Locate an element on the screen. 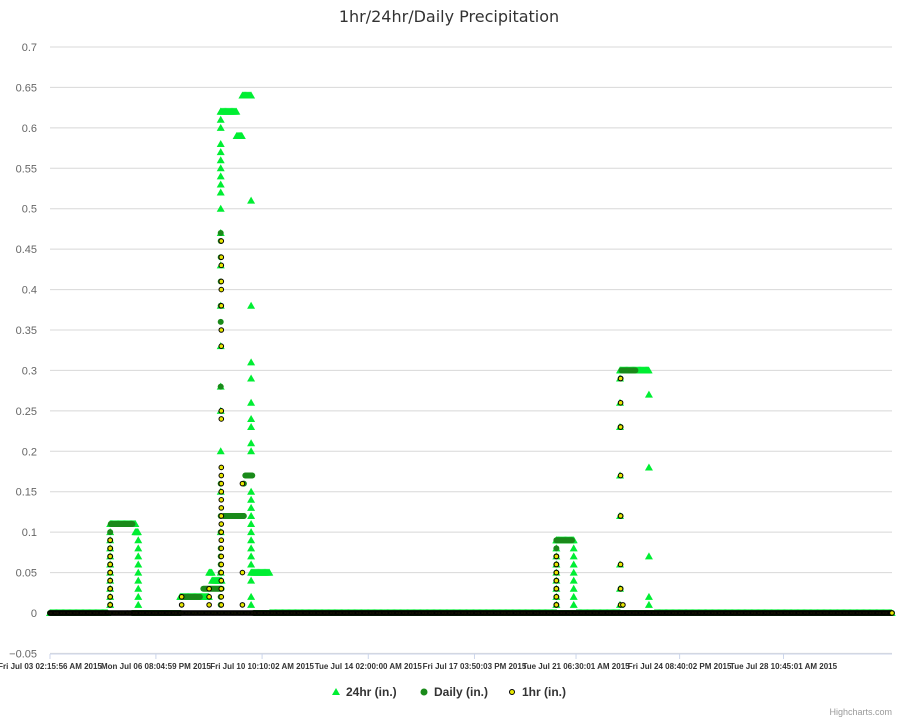  legend-item: 1hr (in.) is located at coordinates (538, 692).